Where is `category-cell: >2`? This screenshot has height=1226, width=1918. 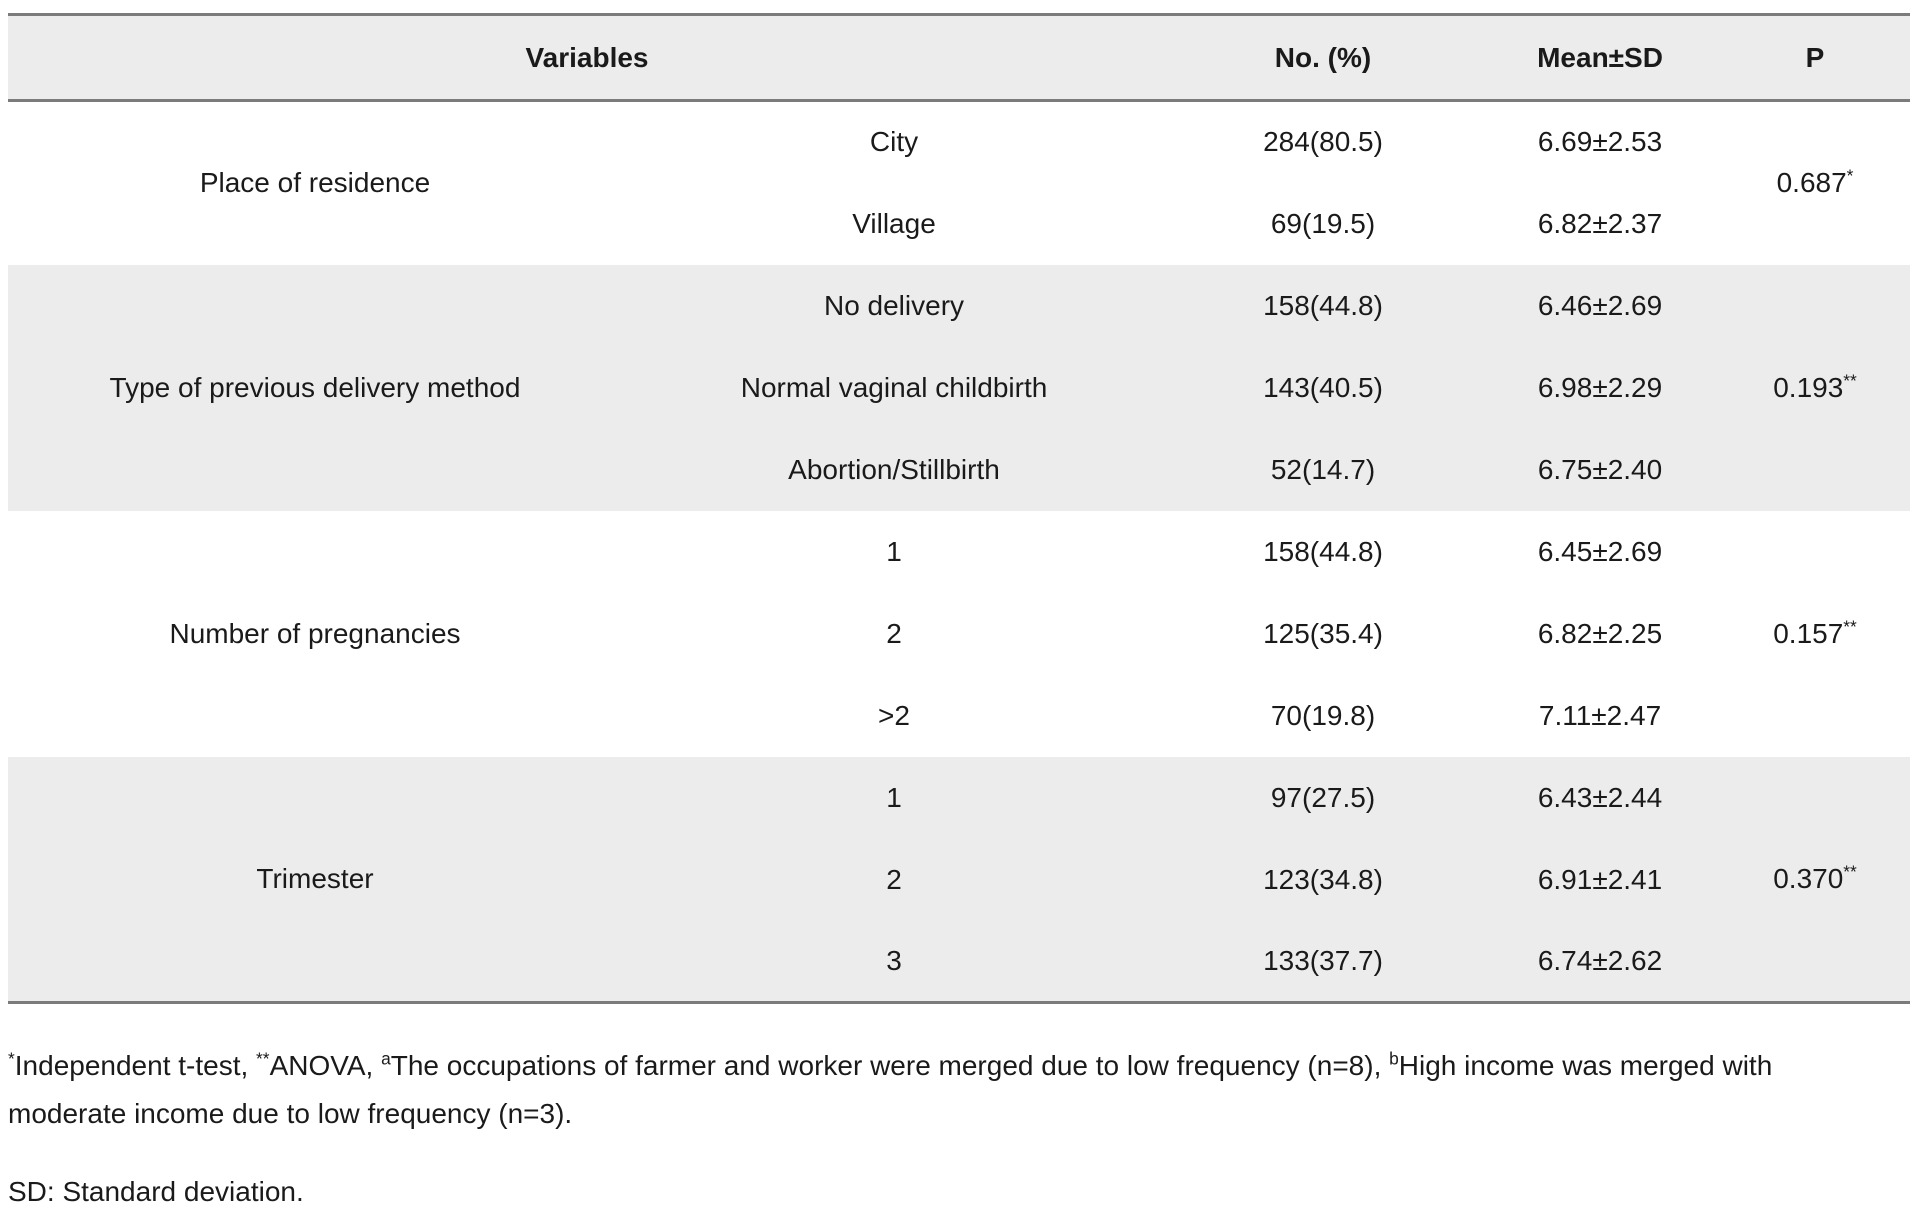
category-cell: >2 is located at coordinates (894, 715).